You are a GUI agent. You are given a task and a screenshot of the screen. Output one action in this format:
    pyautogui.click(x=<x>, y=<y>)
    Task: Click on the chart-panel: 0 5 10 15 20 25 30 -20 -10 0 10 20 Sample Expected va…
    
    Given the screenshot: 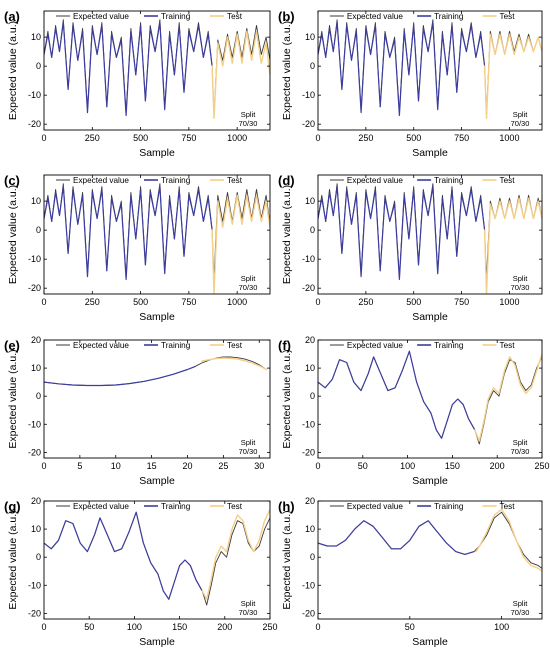 What is the action you would take?
    pyautogui.click(x=137, y=411)
    